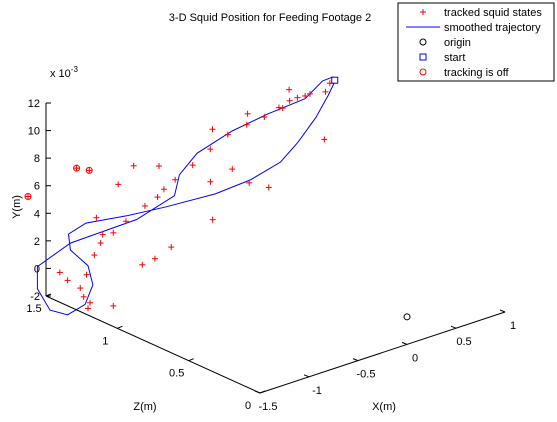 Image resolution: width=557 pixels, height=422 pixels. What do you see at coordinates (477, 73) in the screenshot?
I see `legend-label: tracking is off` at bounding box center [477, 73].